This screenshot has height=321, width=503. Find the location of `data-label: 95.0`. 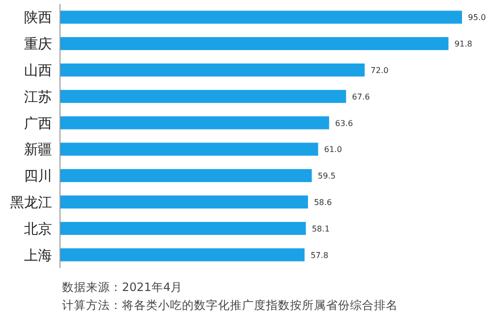

data-label: 95.0 is located at coordinates (477, 17).